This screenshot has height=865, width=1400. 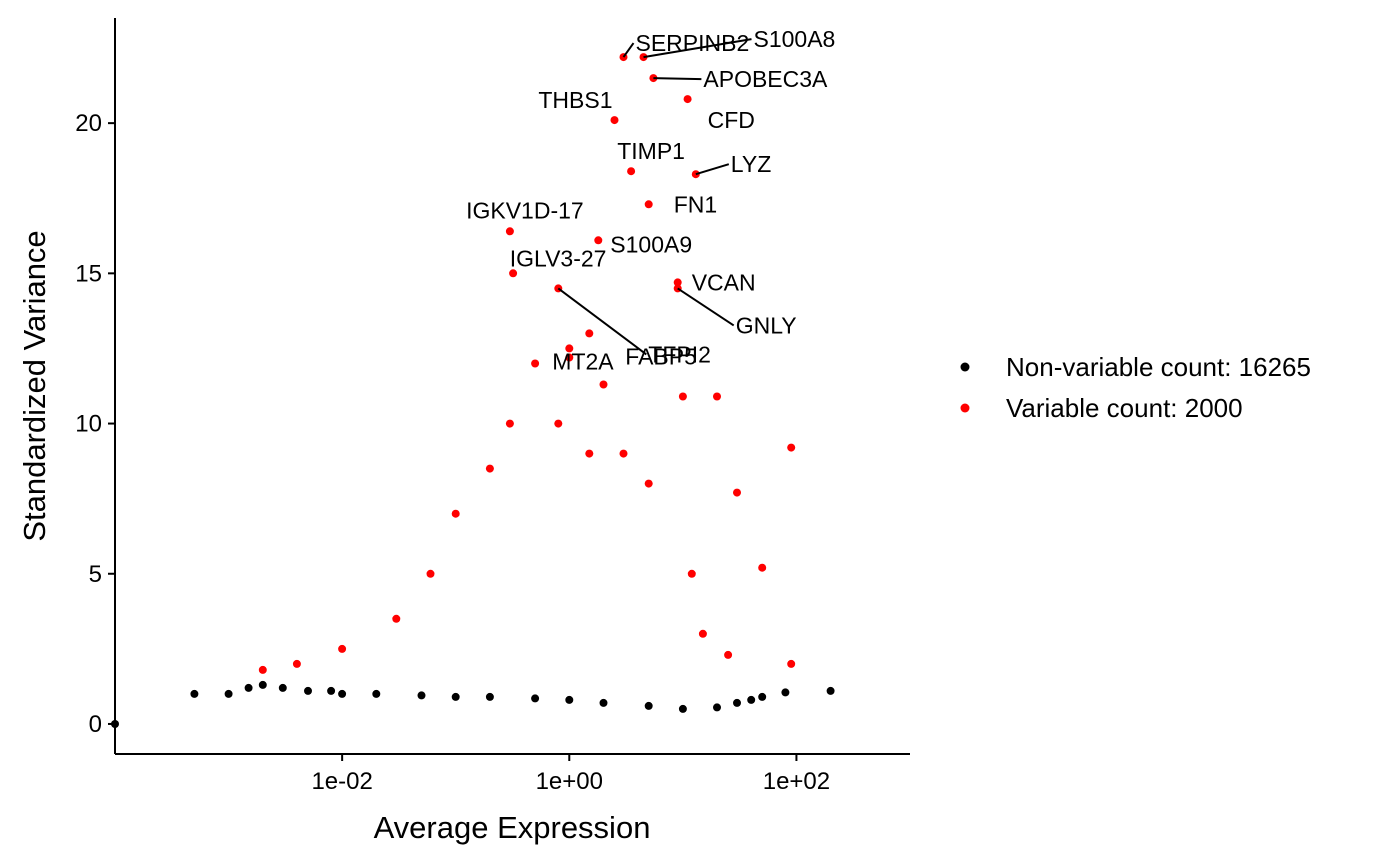 I want to click on x-axis-title: Average Expression, so click(x=512, y=827).